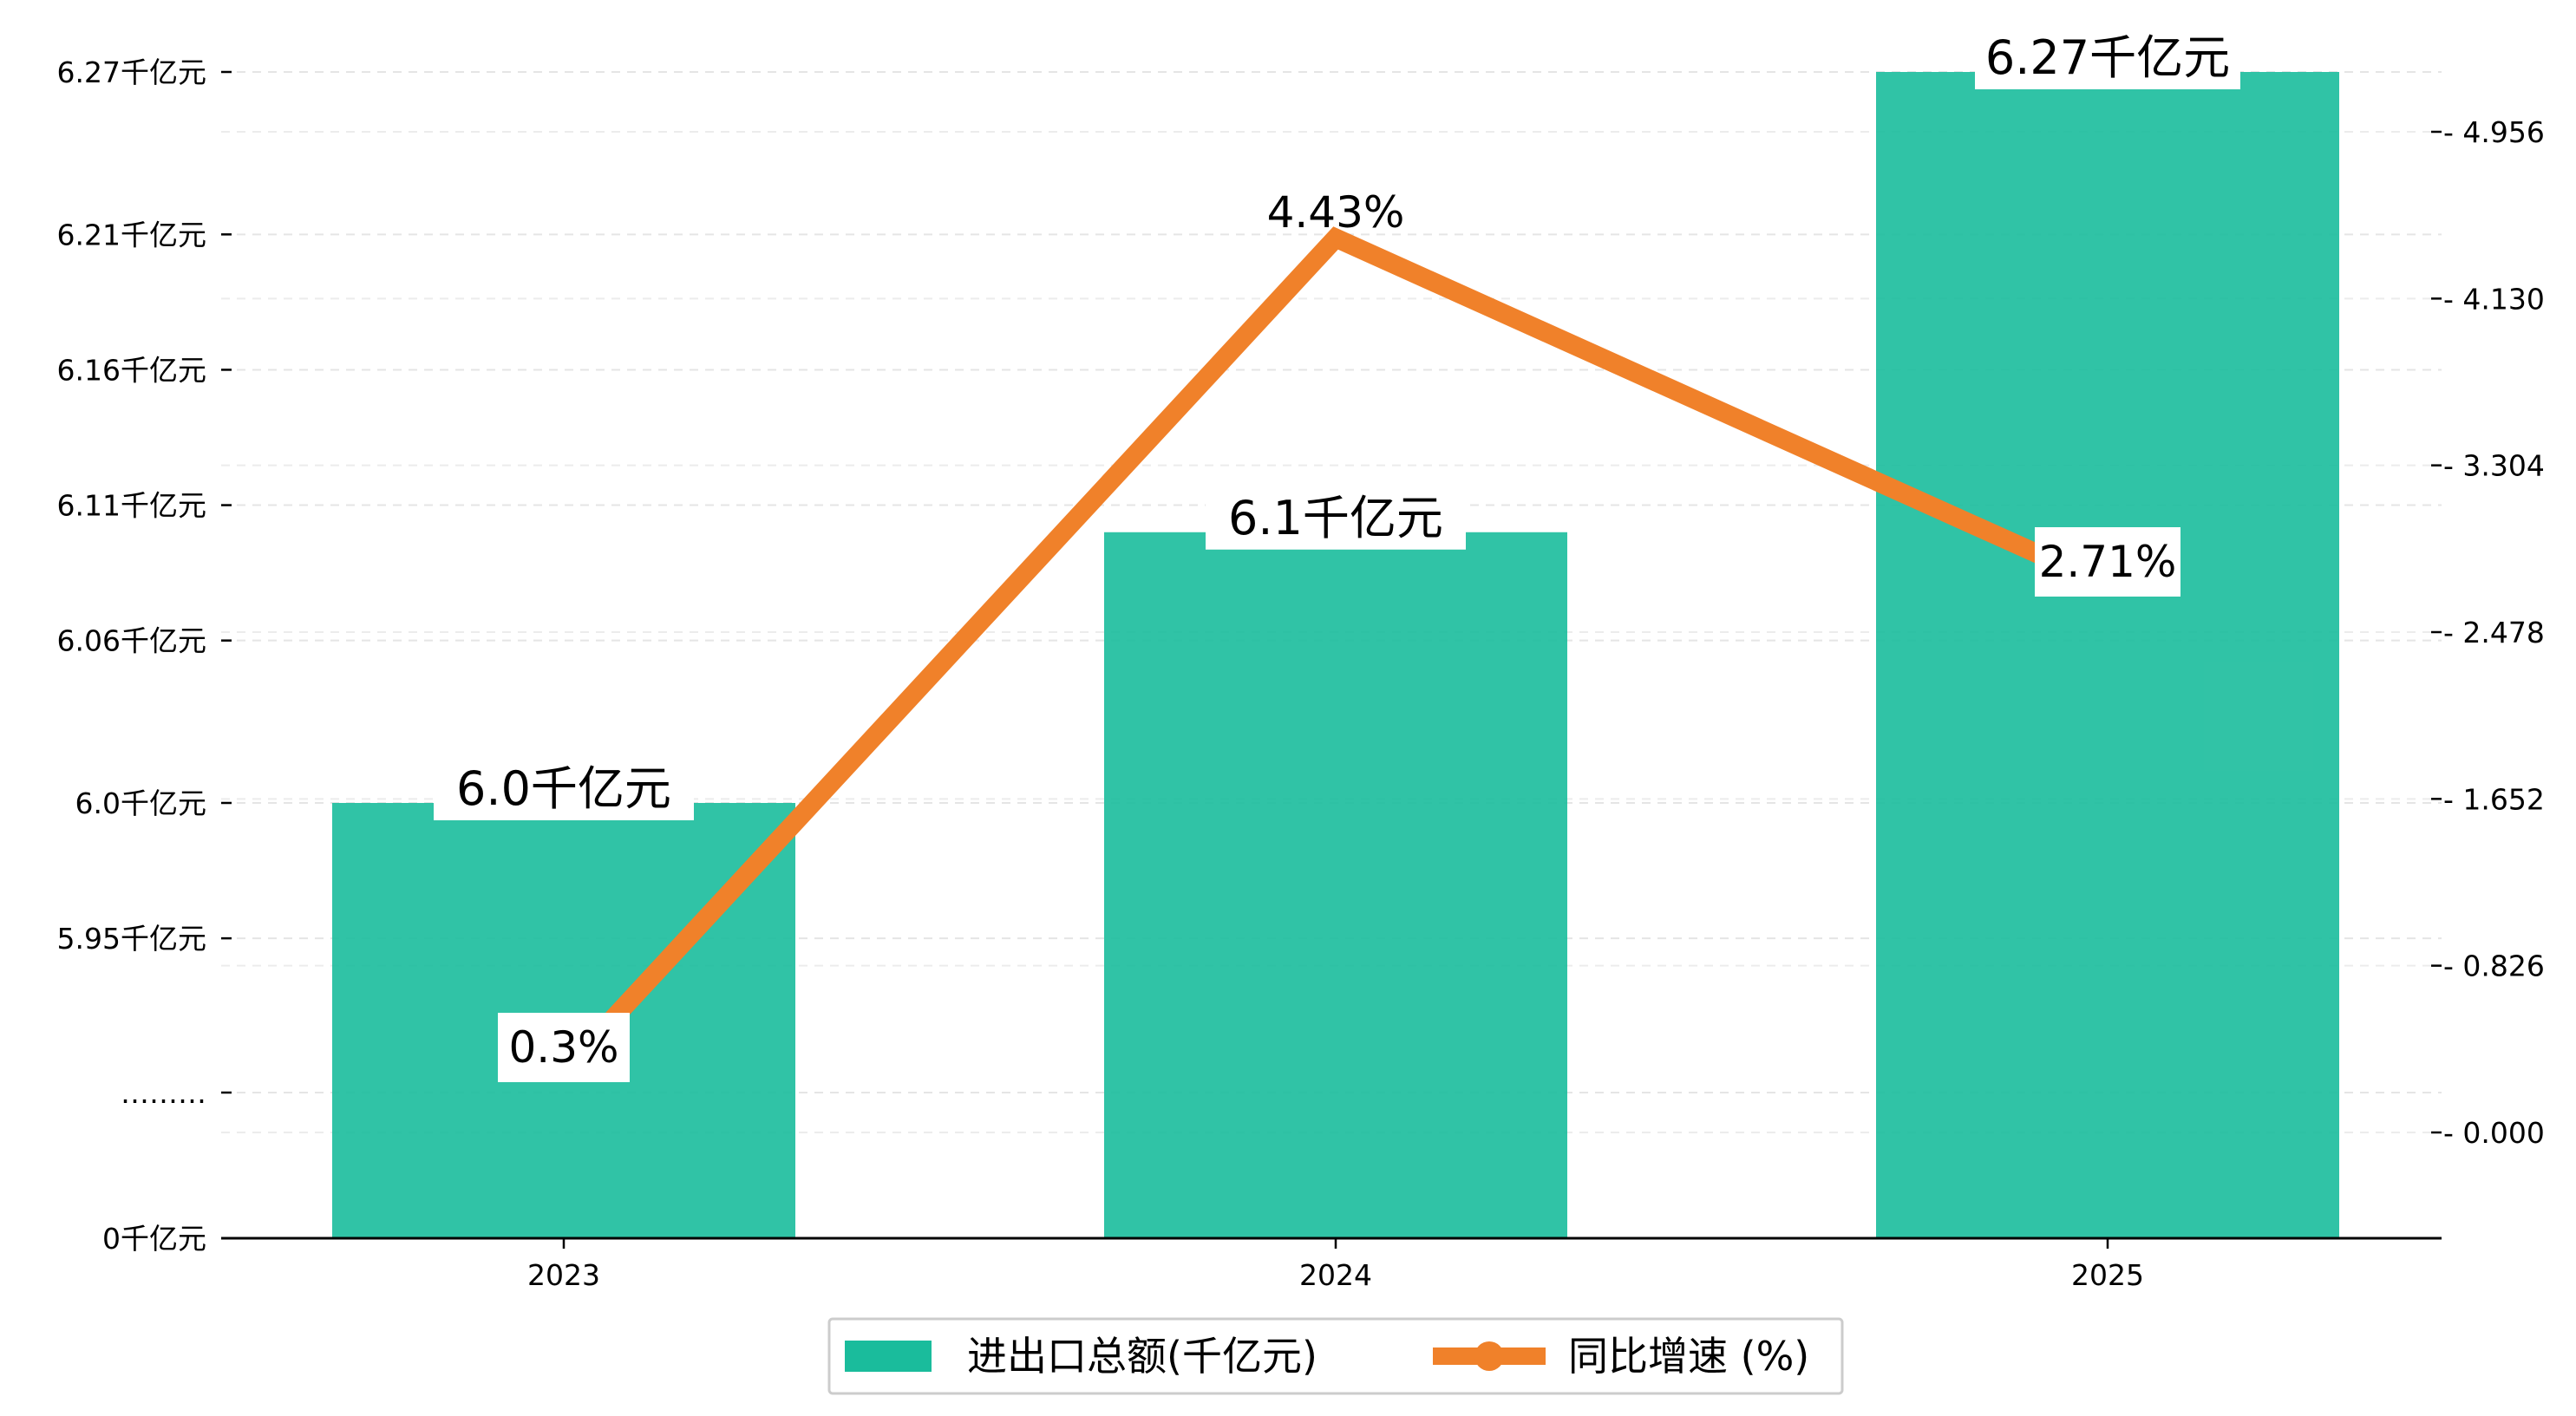 The image size is (2576, 1416). Describe the element at coordinates (2494, 1133) in the screenshot. I see `right-tick-label: - 0.000` at that location.